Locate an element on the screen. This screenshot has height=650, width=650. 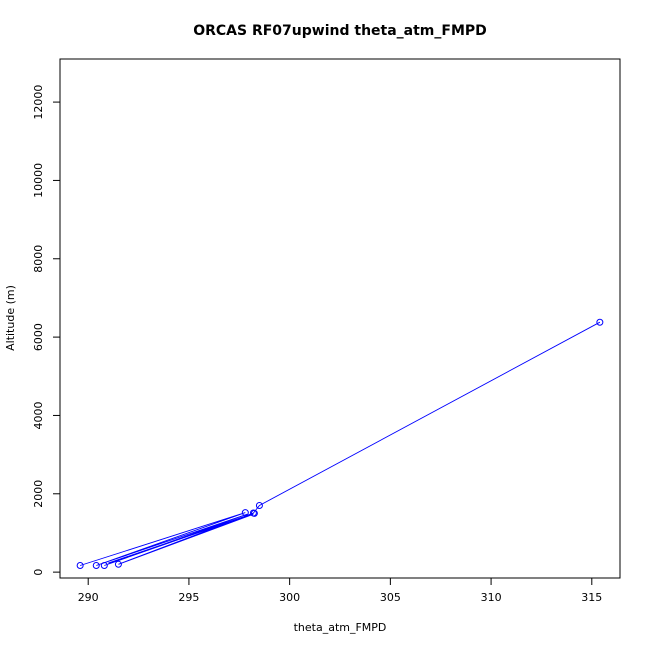
x-tick-label-0: 290 is located at coordinates (88, 597).